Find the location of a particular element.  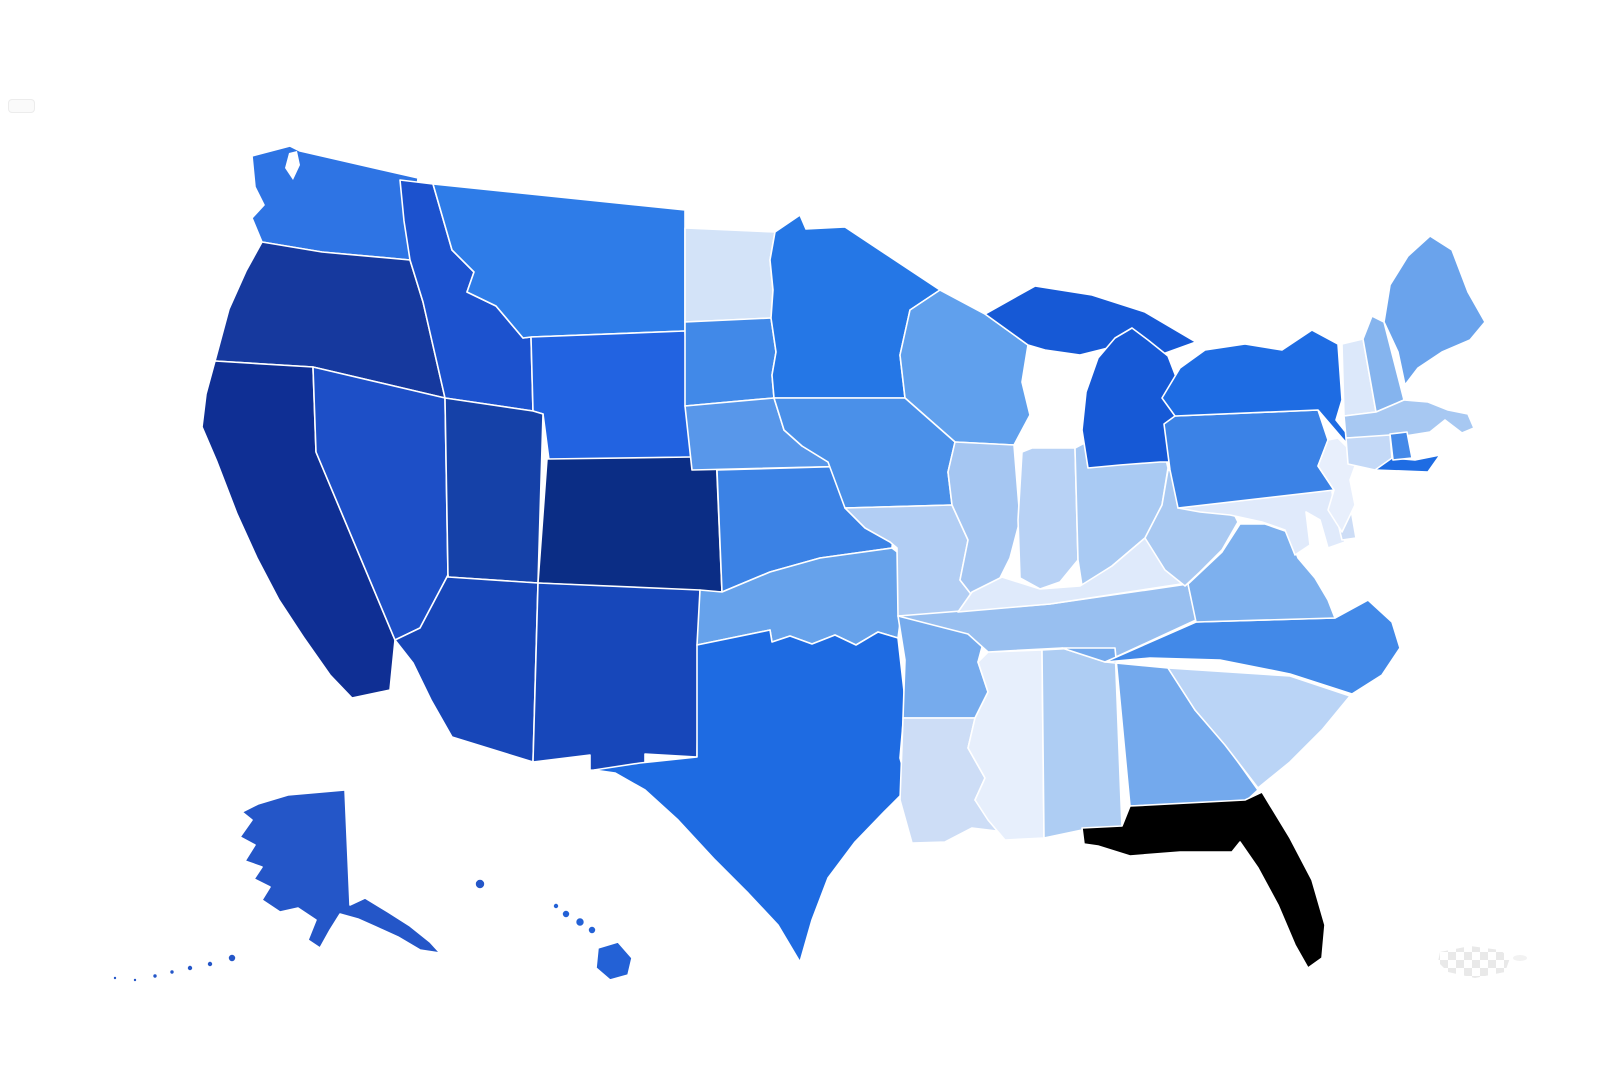

state-utah is located at coordinates (494, 490).